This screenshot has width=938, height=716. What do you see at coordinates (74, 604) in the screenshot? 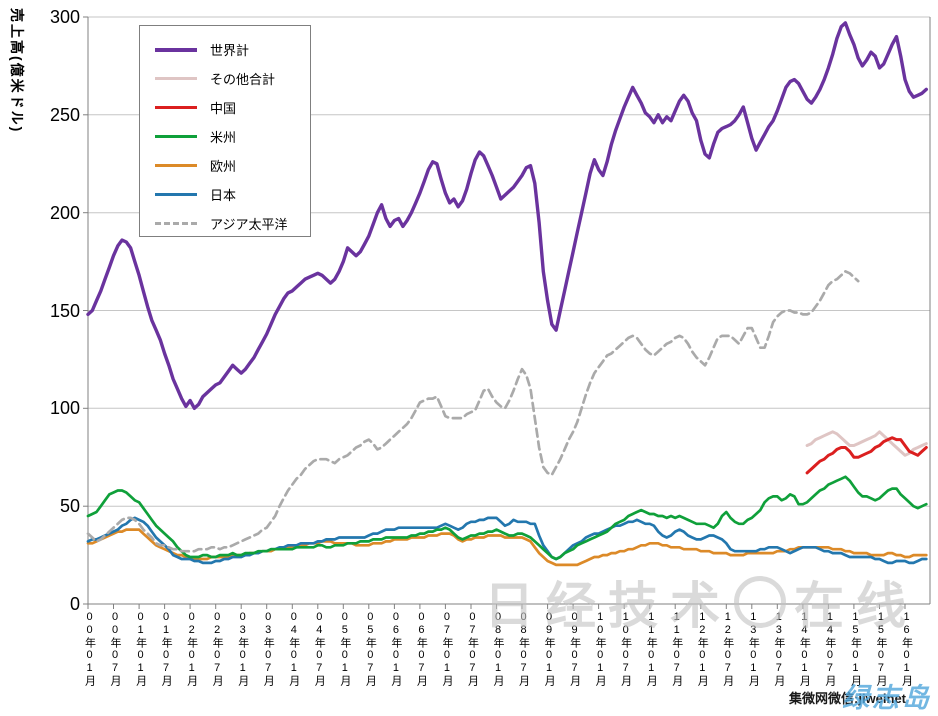
I see `y-tick-label: 0` at bounding box center [74, 604].